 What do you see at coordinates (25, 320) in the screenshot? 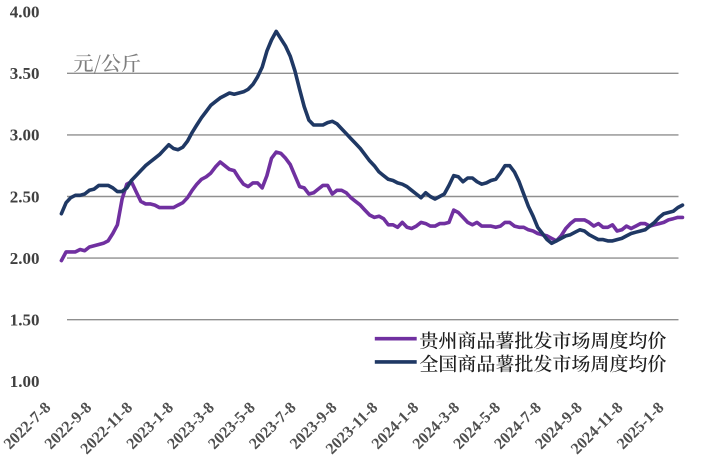
I see `y-tick-label: 1.50` at bounding box center [25, 320].